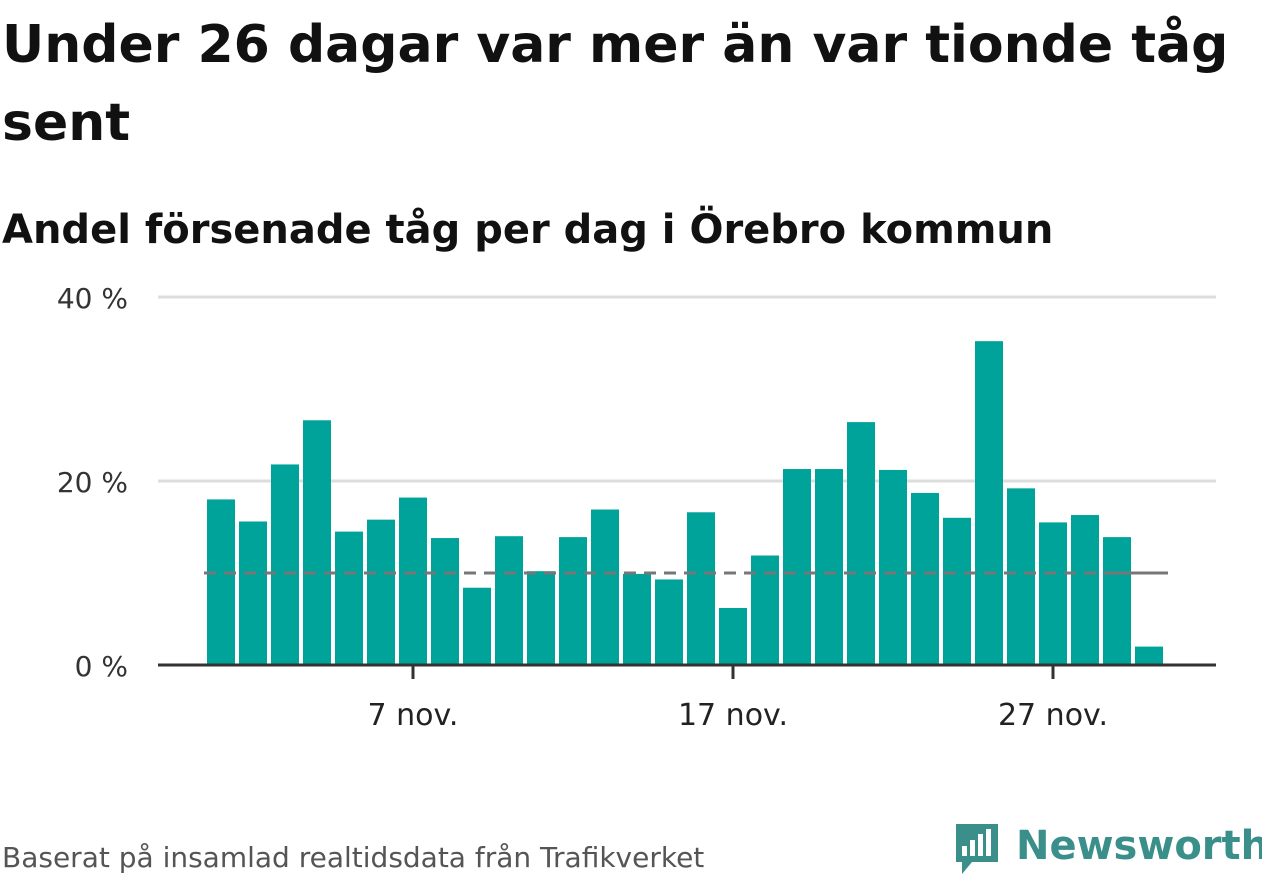 Image resolution: width=1262 pixels, height=879 pixels. Describe the element at coordinates (829, 567) in the screenshot. I see `bar-20nov` at that location.